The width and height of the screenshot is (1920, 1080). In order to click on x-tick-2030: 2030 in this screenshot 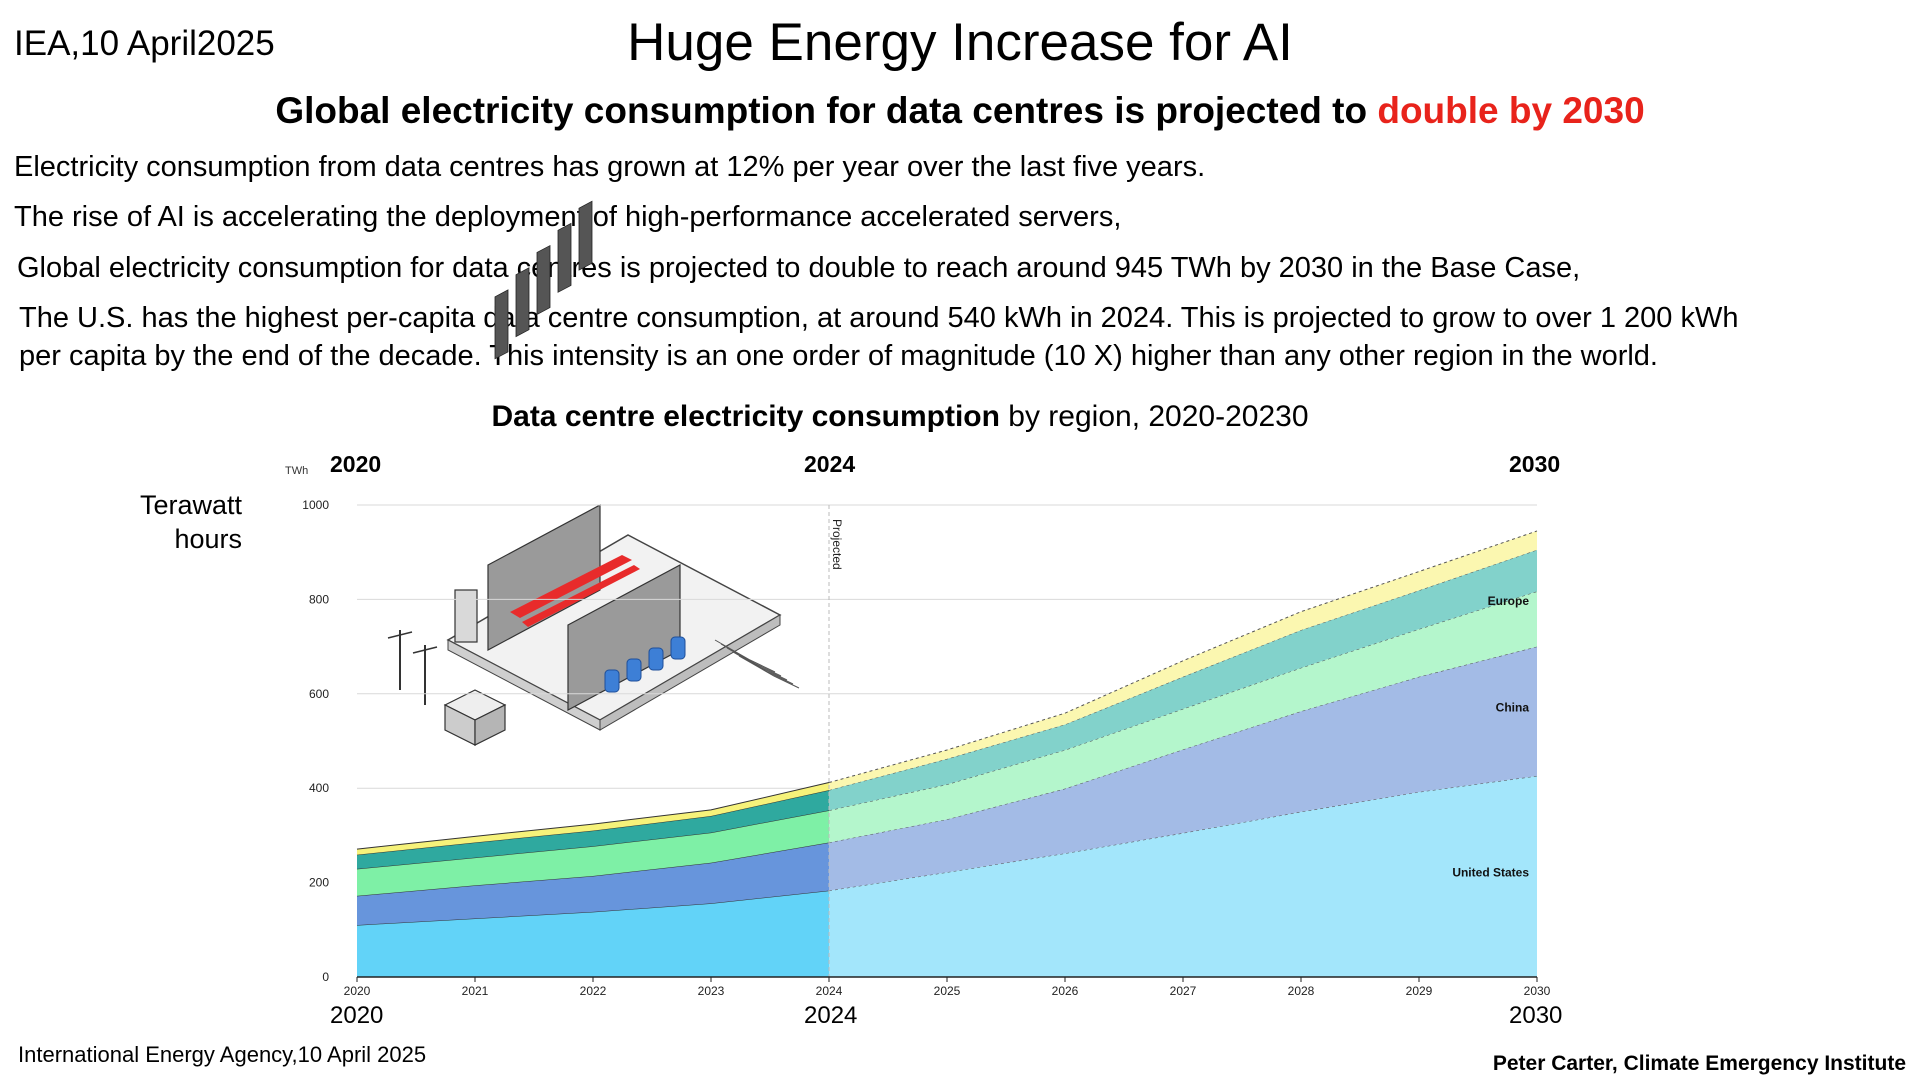, I will do `click(1537, 991)`.